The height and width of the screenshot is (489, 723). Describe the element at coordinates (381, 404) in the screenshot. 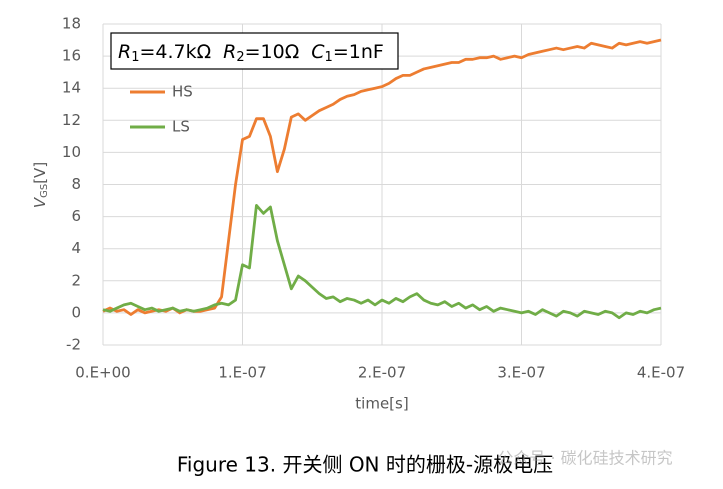

I see `x-axis-label: time[s]` at that location.